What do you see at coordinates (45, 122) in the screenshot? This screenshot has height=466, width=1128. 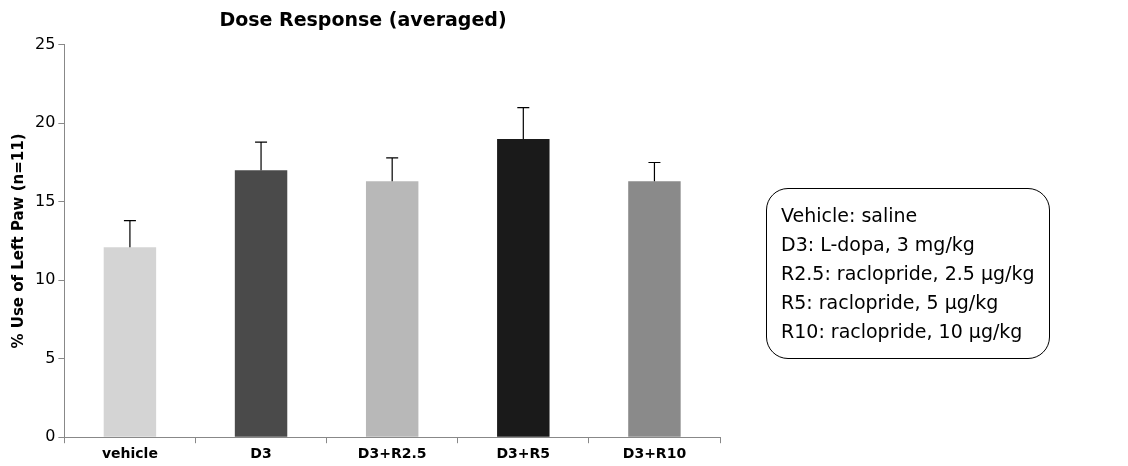 I see `y-tick-label: 20` at bounding box center [45, 122].